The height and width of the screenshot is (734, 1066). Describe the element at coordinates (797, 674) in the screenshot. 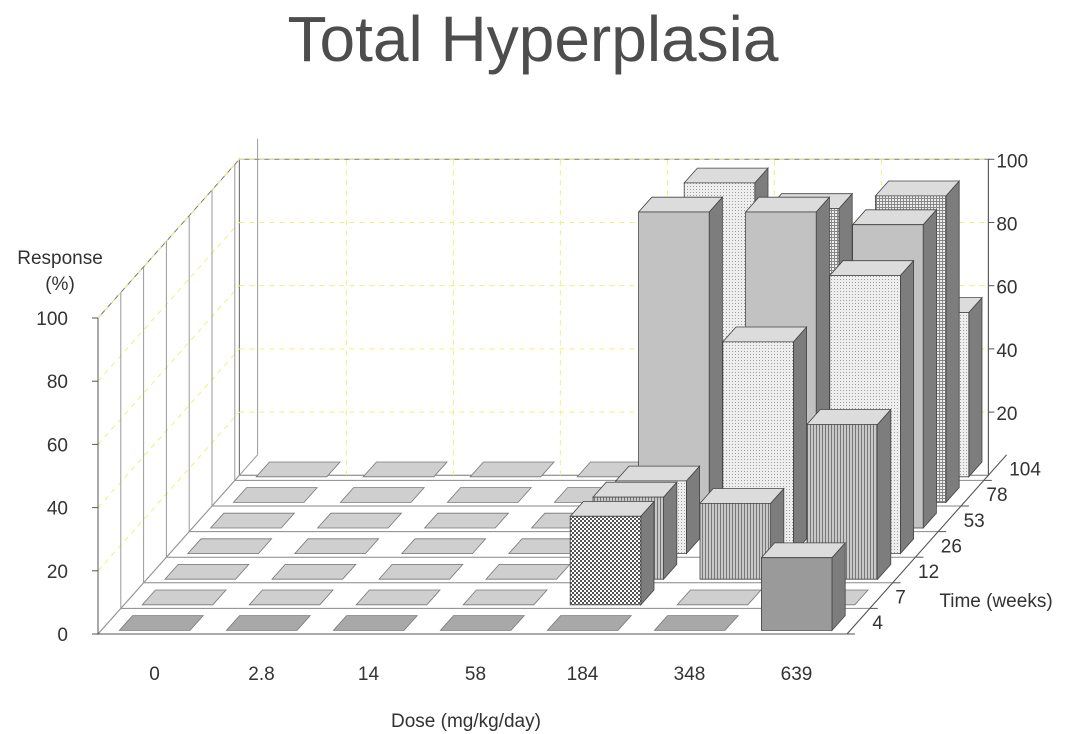

I see `x-tick-label: 639` at that location.